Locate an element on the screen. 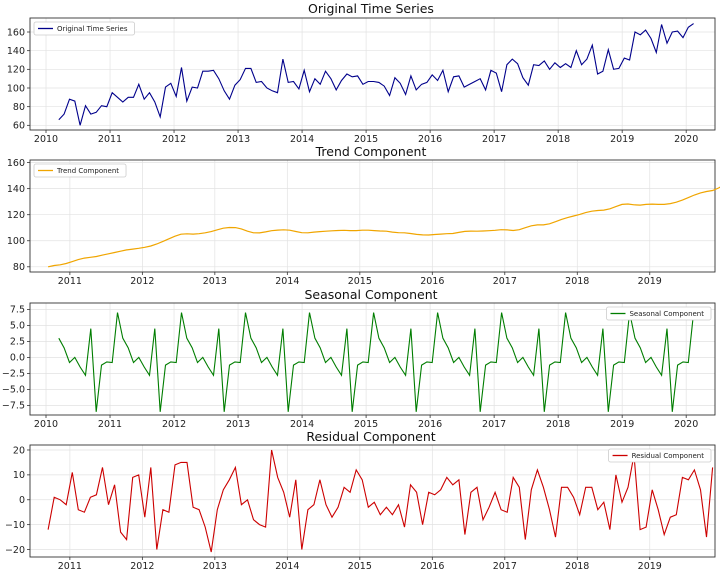 The image size is (720, 573). x-tick-label-original: 2016 is located at coordinates (430, 139).